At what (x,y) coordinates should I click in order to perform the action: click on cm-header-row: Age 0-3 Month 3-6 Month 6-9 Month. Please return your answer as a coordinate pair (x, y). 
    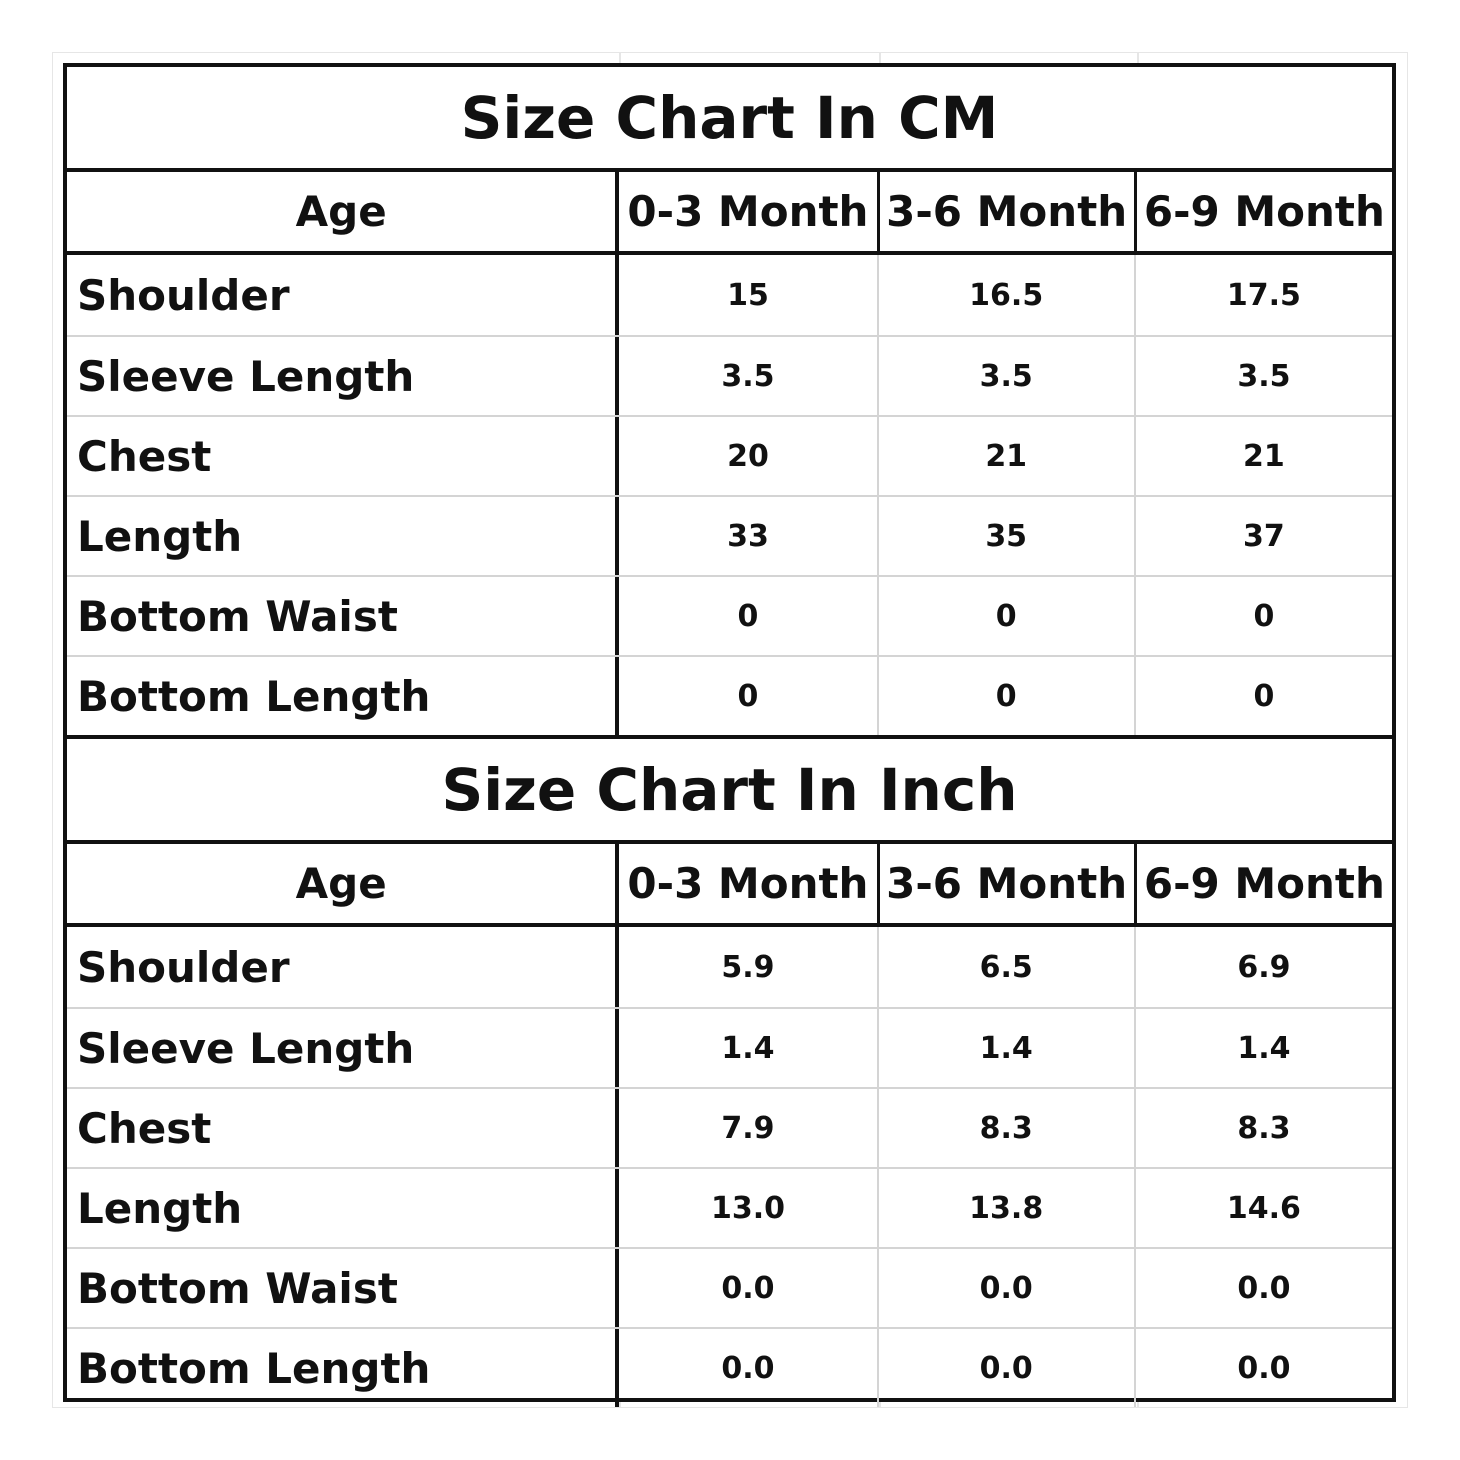
    Looking at the image, I should click on (729, 213).